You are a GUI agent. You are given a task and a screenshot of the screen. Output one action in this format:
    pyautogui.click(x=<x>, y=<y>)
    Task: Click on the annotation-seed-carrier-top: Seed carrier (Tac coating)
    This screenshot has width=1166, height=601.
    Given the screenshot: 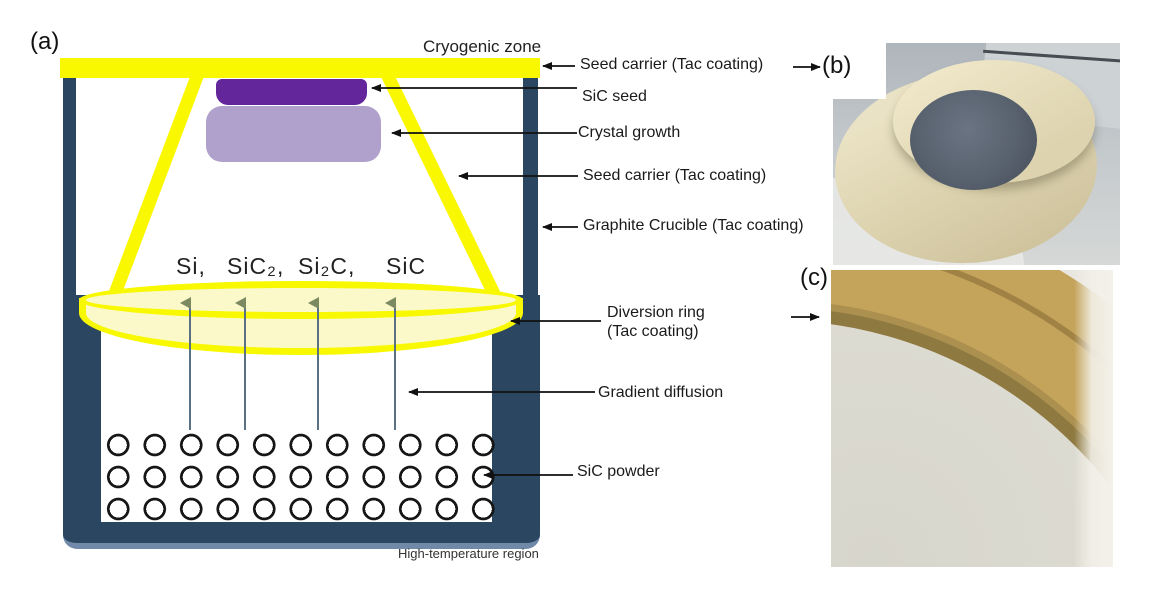 What is the action you would take?
    pyautogui.click(x=672, y=64)
    